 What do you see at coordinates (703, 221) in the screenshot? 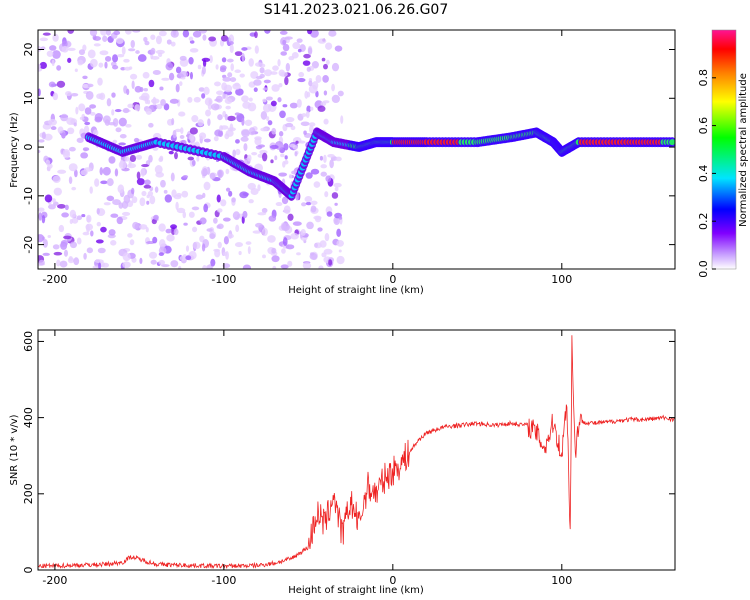
I see `colorbar-tick-label: 0.2` at bounding box center [703, 221].